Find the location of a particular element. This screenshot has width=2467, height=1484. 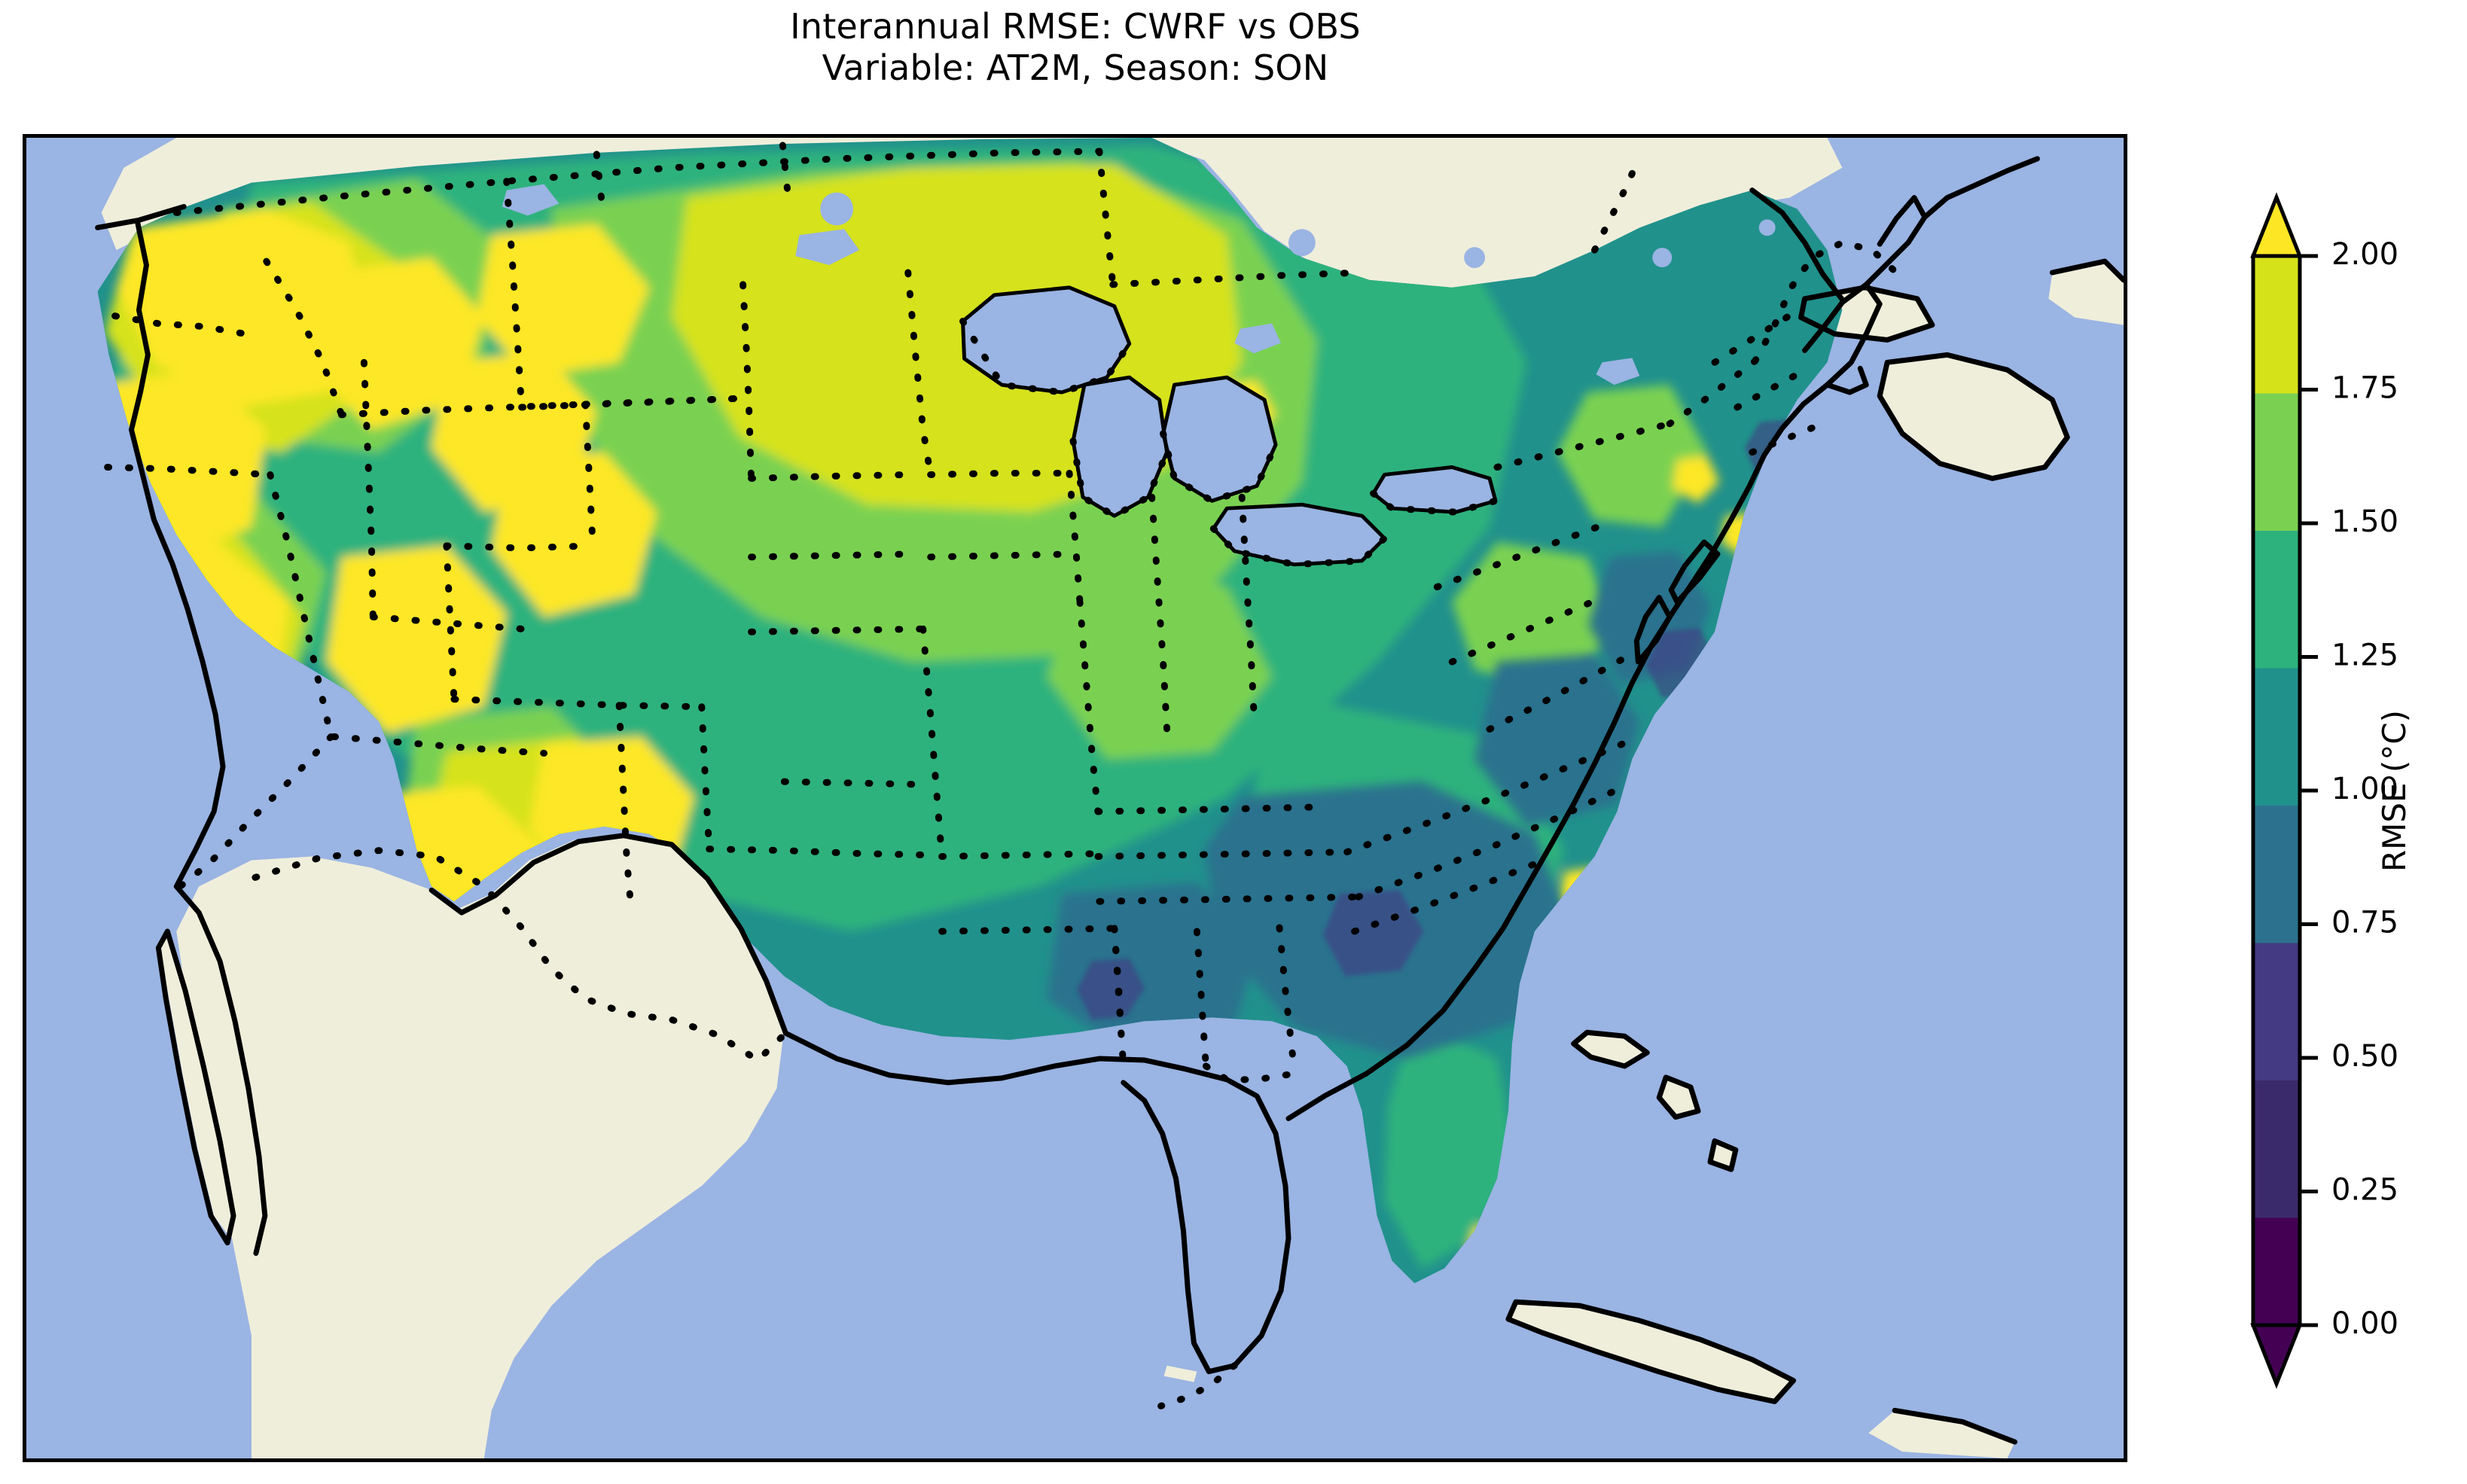

cbar-tick-4: 1.00 is located at coordinates (2364, 789).